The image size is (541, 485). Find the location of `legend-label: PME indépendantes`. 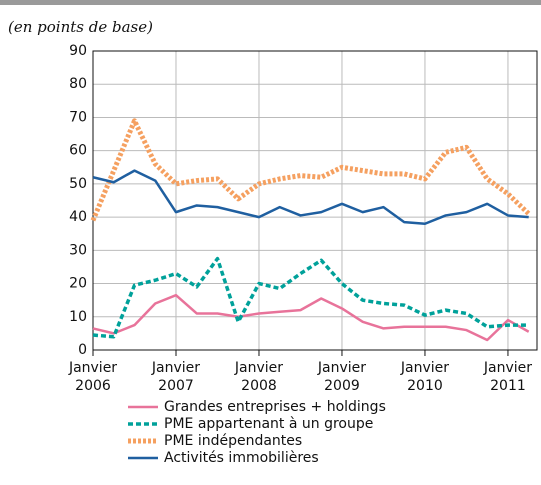

legend-label: PME indépendantes is located at coordinates (233, 441).